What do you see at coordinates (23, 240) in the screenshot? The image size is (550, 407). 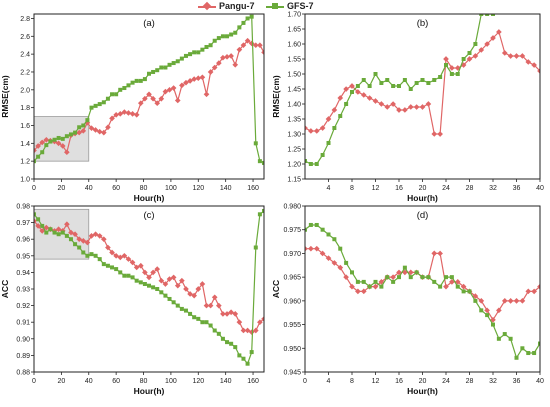 I see `y-tick-label: 0.96` at bounding box center [23, 240].